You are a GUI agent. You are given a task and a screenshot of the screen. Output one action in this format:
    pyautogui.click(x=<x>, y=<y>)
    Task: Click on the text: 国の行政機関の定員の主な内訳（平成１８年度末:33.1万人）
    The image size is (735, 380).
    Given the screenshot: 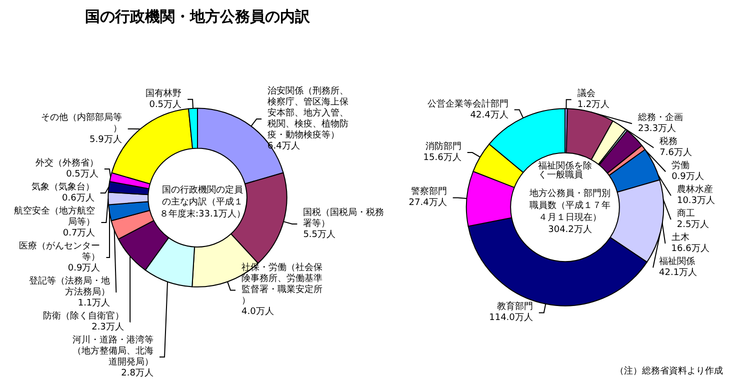 What is the action you would take?
    pyautogui.click(x=202, y=202)
    